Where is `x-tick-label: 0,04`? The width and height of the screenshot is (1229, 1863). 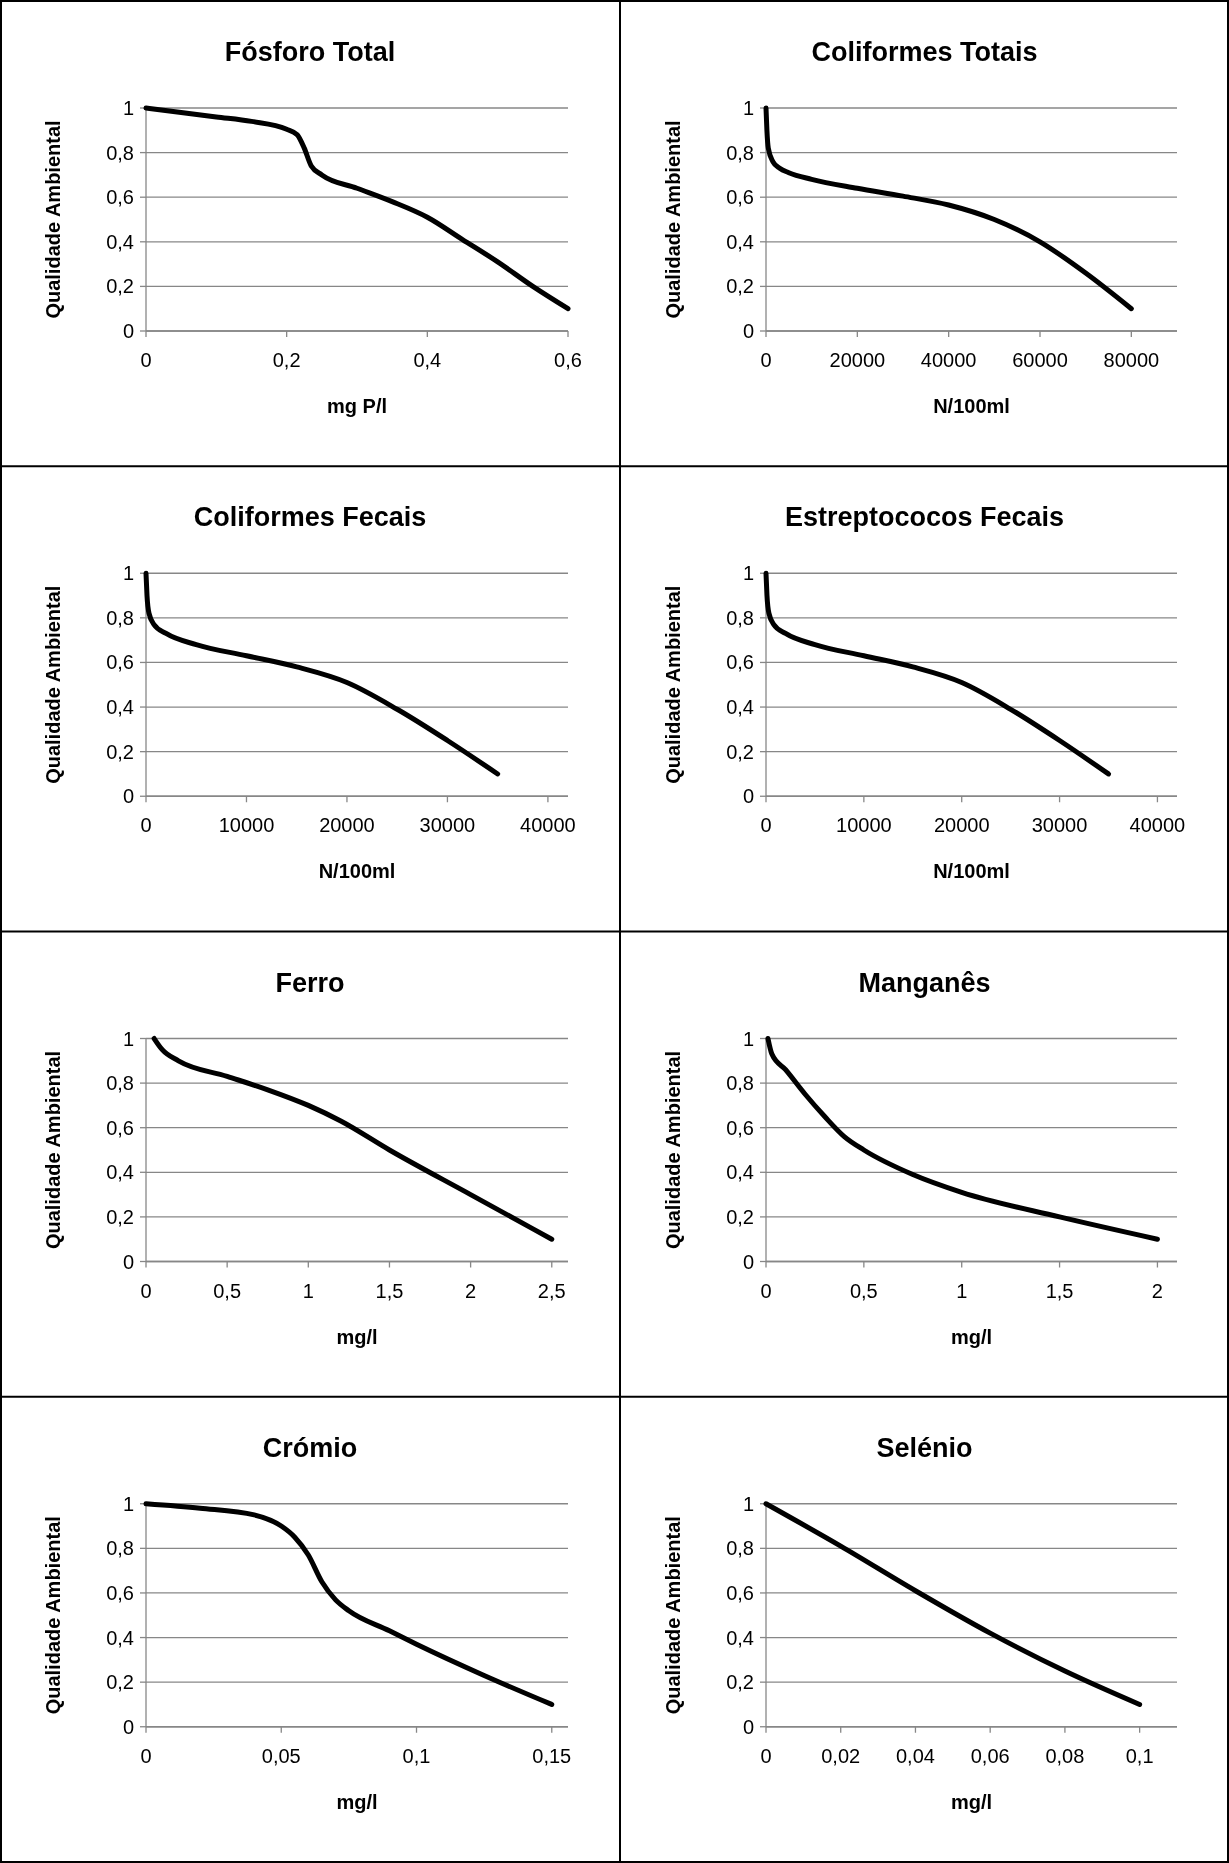 x-tick-label: 0,04 is located at coordinates (915, 1755).